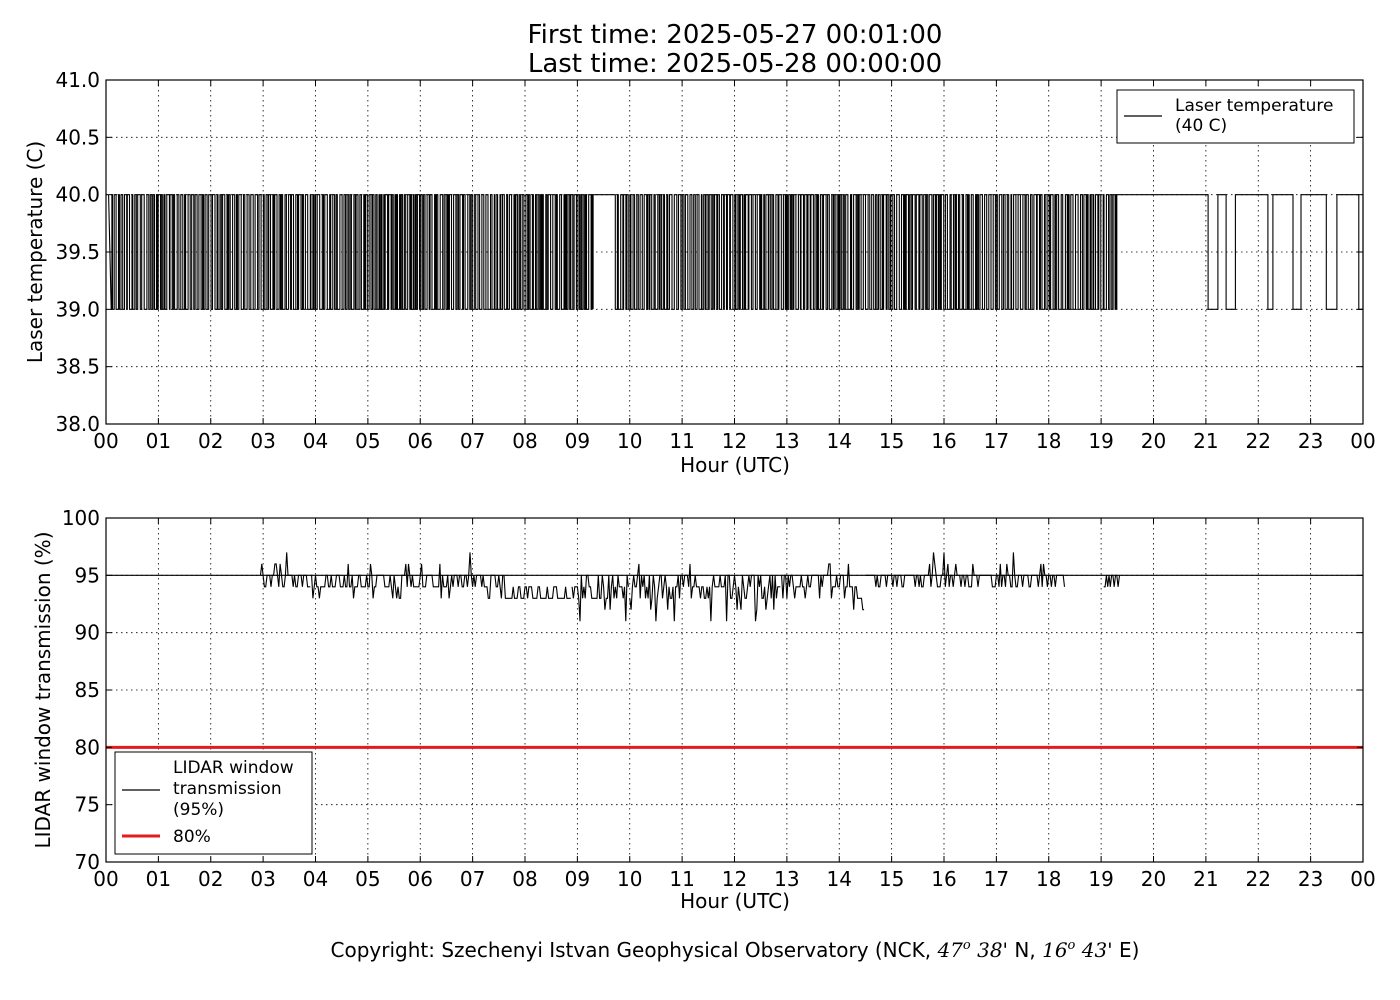  I want to click on temperature-line, so click(736, 252).